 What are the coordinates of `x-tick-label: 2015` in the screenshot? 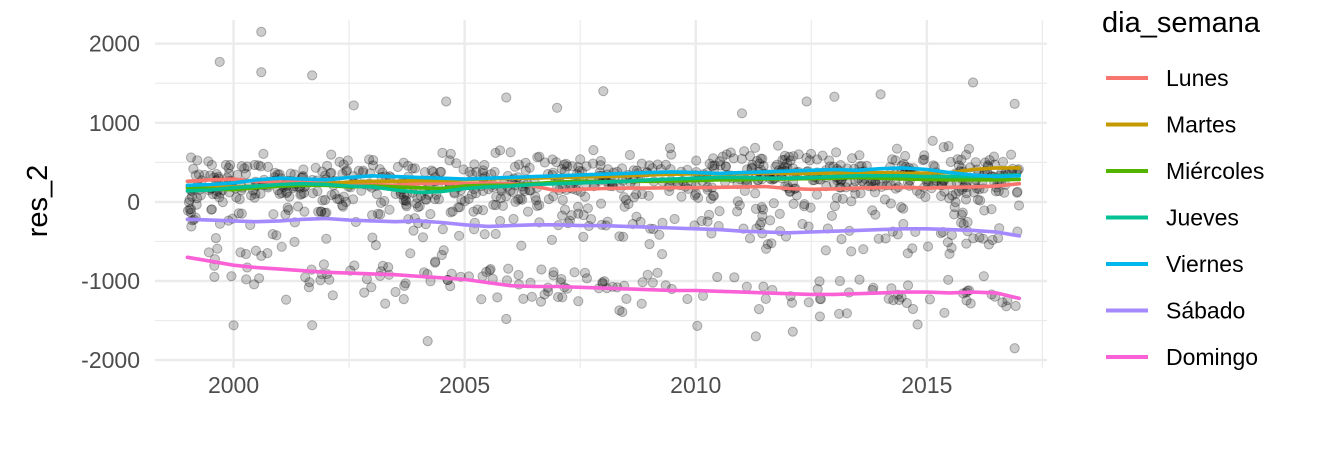 It's located at (926, 385).